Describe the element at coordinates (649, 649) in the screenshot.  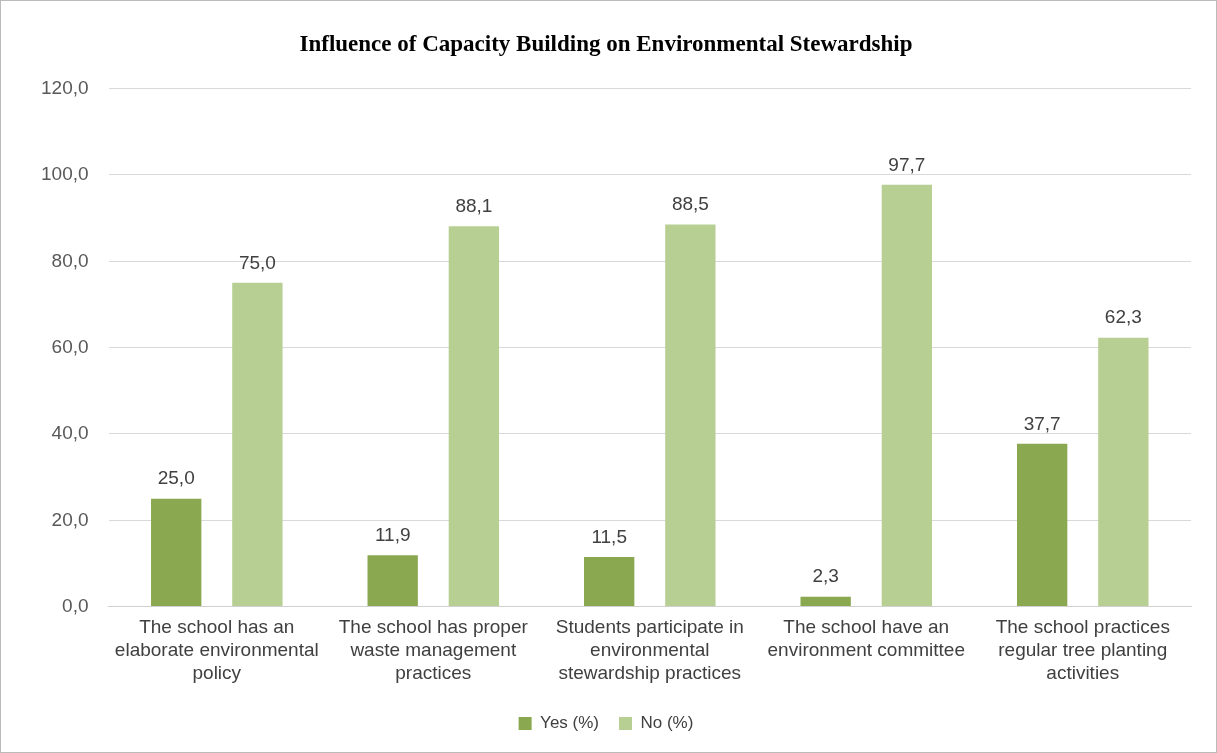
I see `x-tick-label: Students participate in environmental stewardship practices` at that location.